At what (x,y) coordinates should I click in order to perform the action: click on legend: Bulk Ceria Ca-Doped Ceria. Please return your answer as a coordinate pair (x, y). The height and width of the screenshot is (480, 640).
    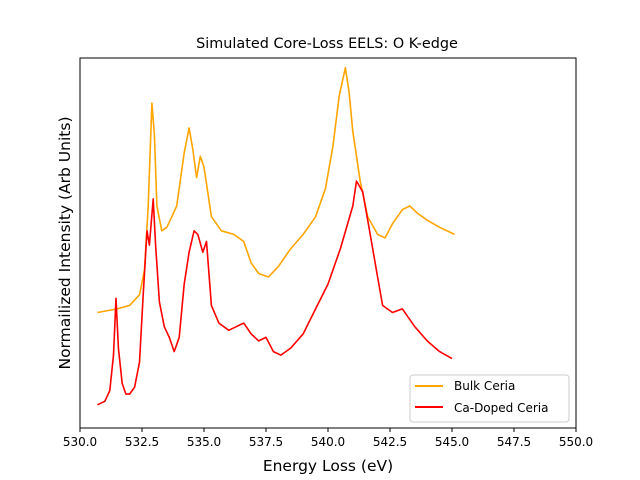
    Looking at the image, I should click on (489, 398).